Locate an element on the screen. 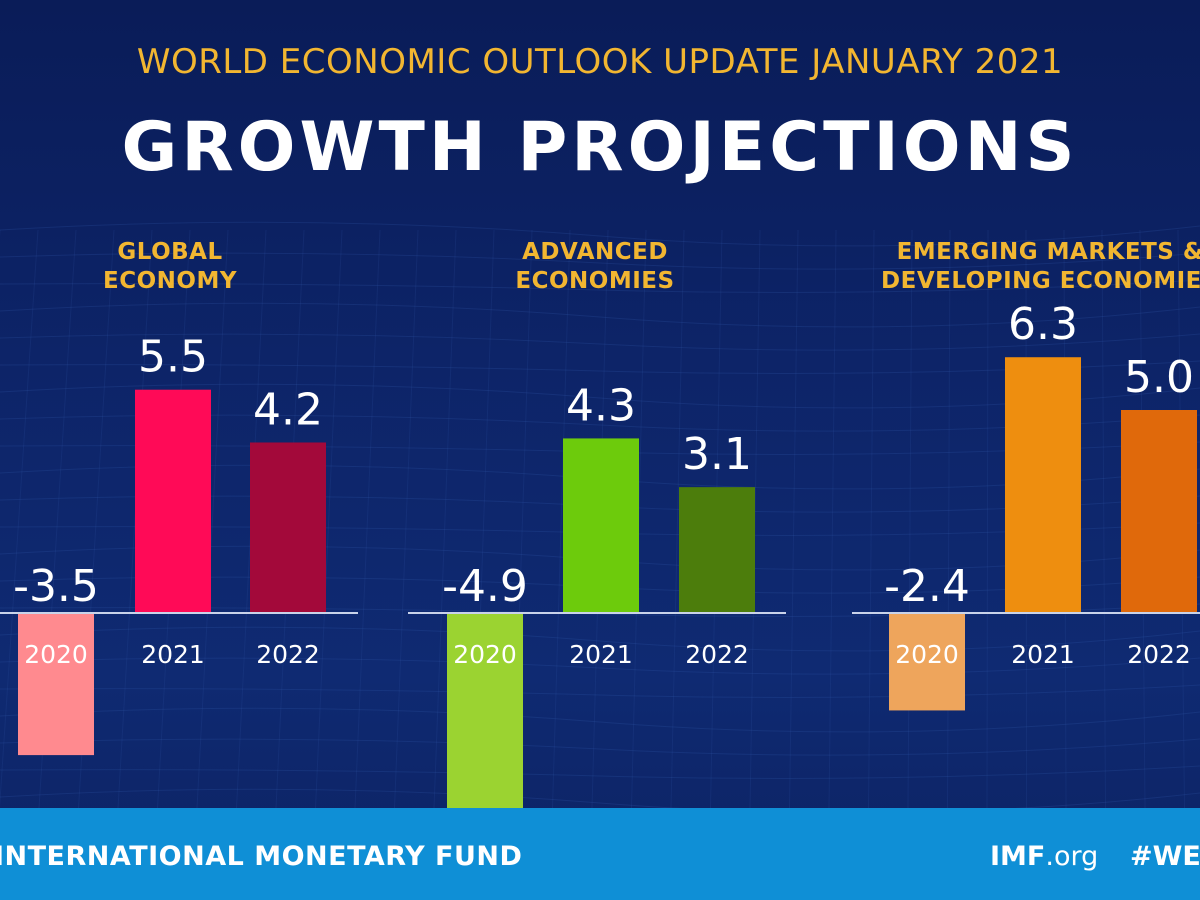  data-label: 4.2 is located at coordinates (288, 409).